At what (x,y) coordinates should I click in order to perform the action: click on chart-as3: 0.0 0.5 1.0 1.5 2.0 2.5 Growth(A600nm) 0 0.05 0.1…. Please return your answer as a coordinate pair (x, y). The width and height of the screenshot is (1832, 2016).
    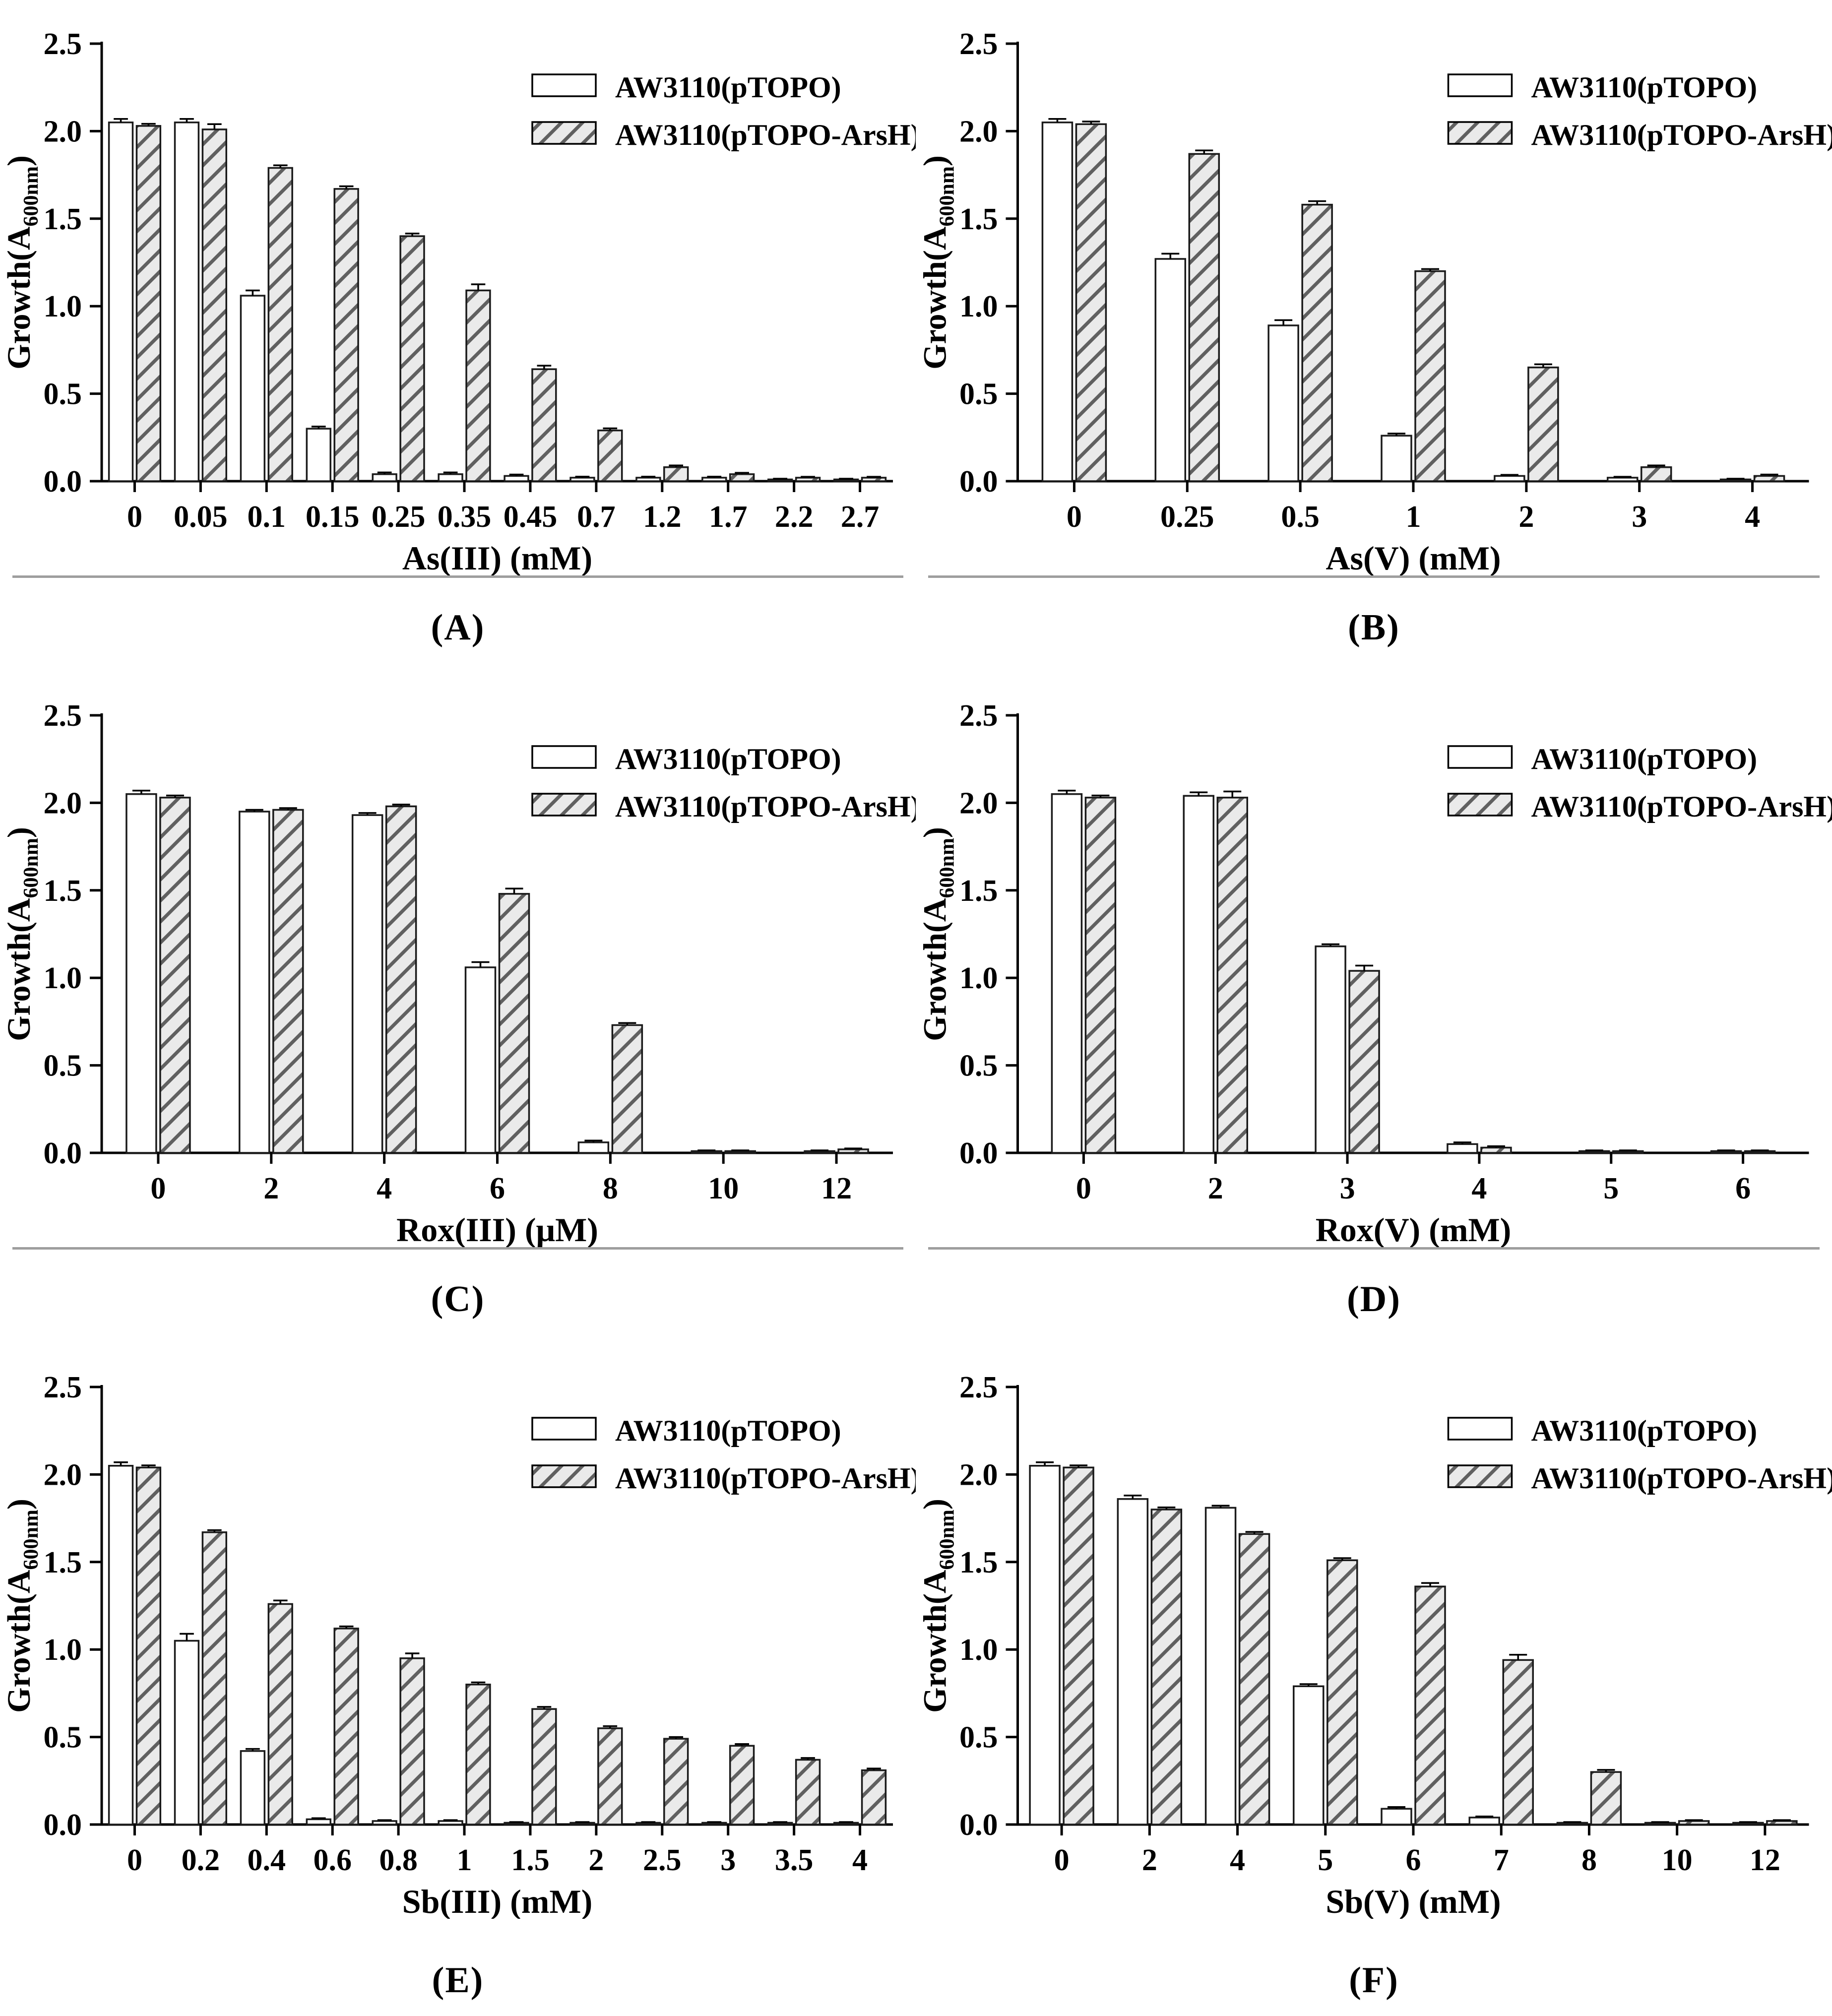
    Looking at the image, I should click on (458, 301).